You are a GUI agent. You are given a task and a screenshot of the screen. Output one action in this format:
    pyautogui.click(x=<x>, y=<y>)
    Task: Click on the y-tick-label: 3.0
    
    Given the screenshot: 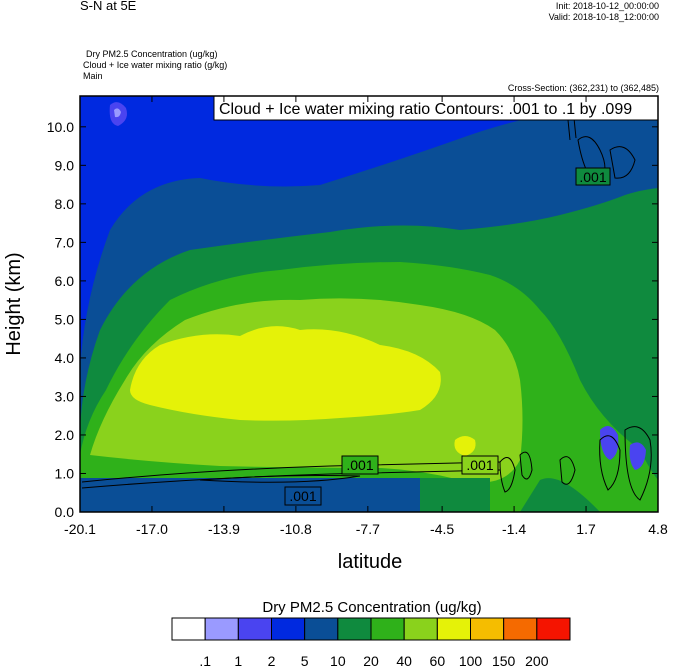 What is the action you would take?
    pyautogui.click(x=65, y=396)
    